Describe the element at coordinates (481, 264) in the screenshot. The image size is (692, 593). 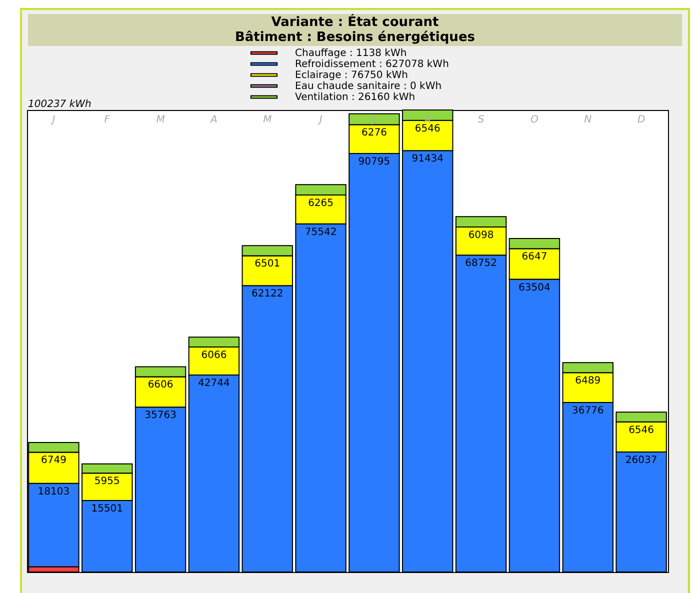
I see `data-label: 68752` at that location.